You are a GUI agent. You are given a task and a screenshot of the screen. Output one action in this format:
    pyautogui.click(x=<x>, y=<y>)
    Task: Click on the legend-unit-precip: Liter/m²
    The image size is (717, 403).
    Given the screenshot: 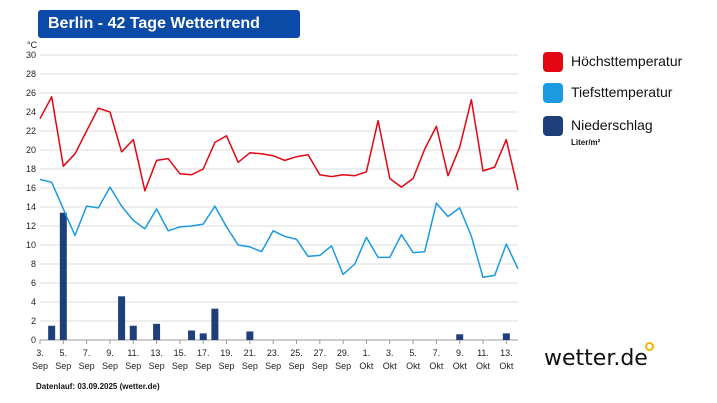 What is the action you would take?
    pyautogui.click(x=586, y=142)
    